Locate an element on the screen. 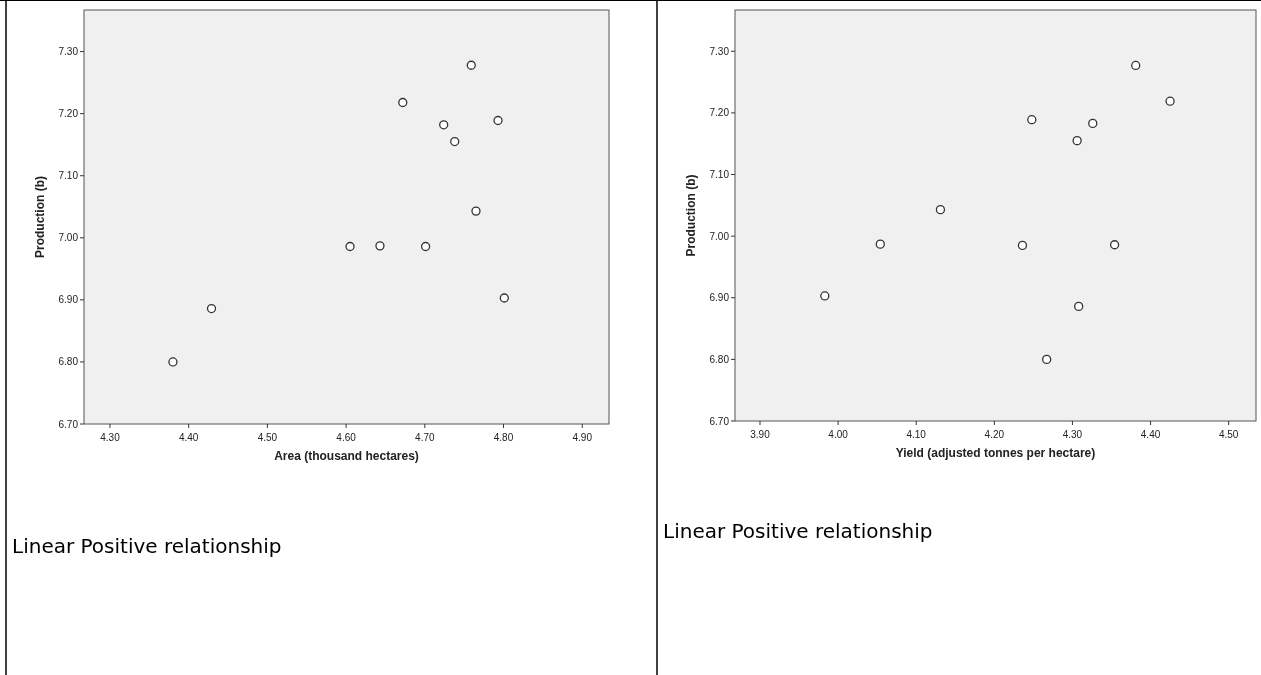  x-tick-label: 4.80 is located at coordinates (503, 437).